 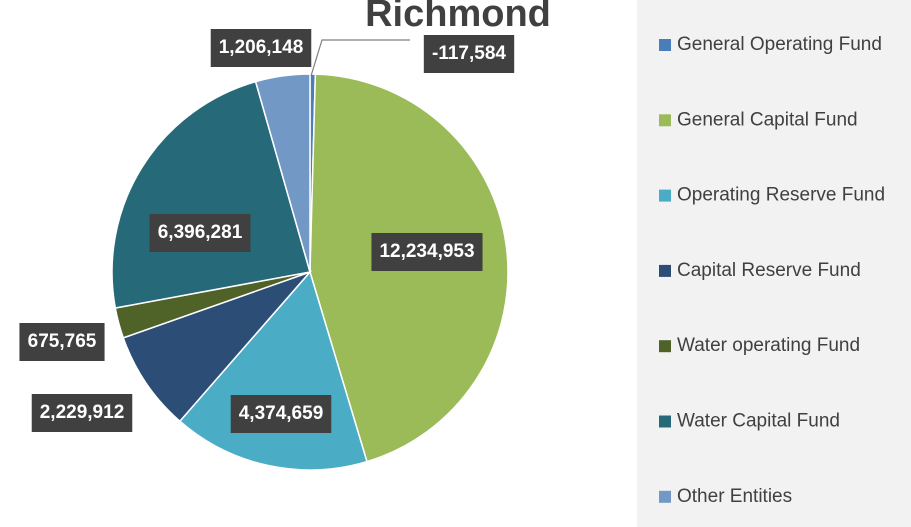 I want to click on chart-title: Richmond, so click(x=458, y=17).